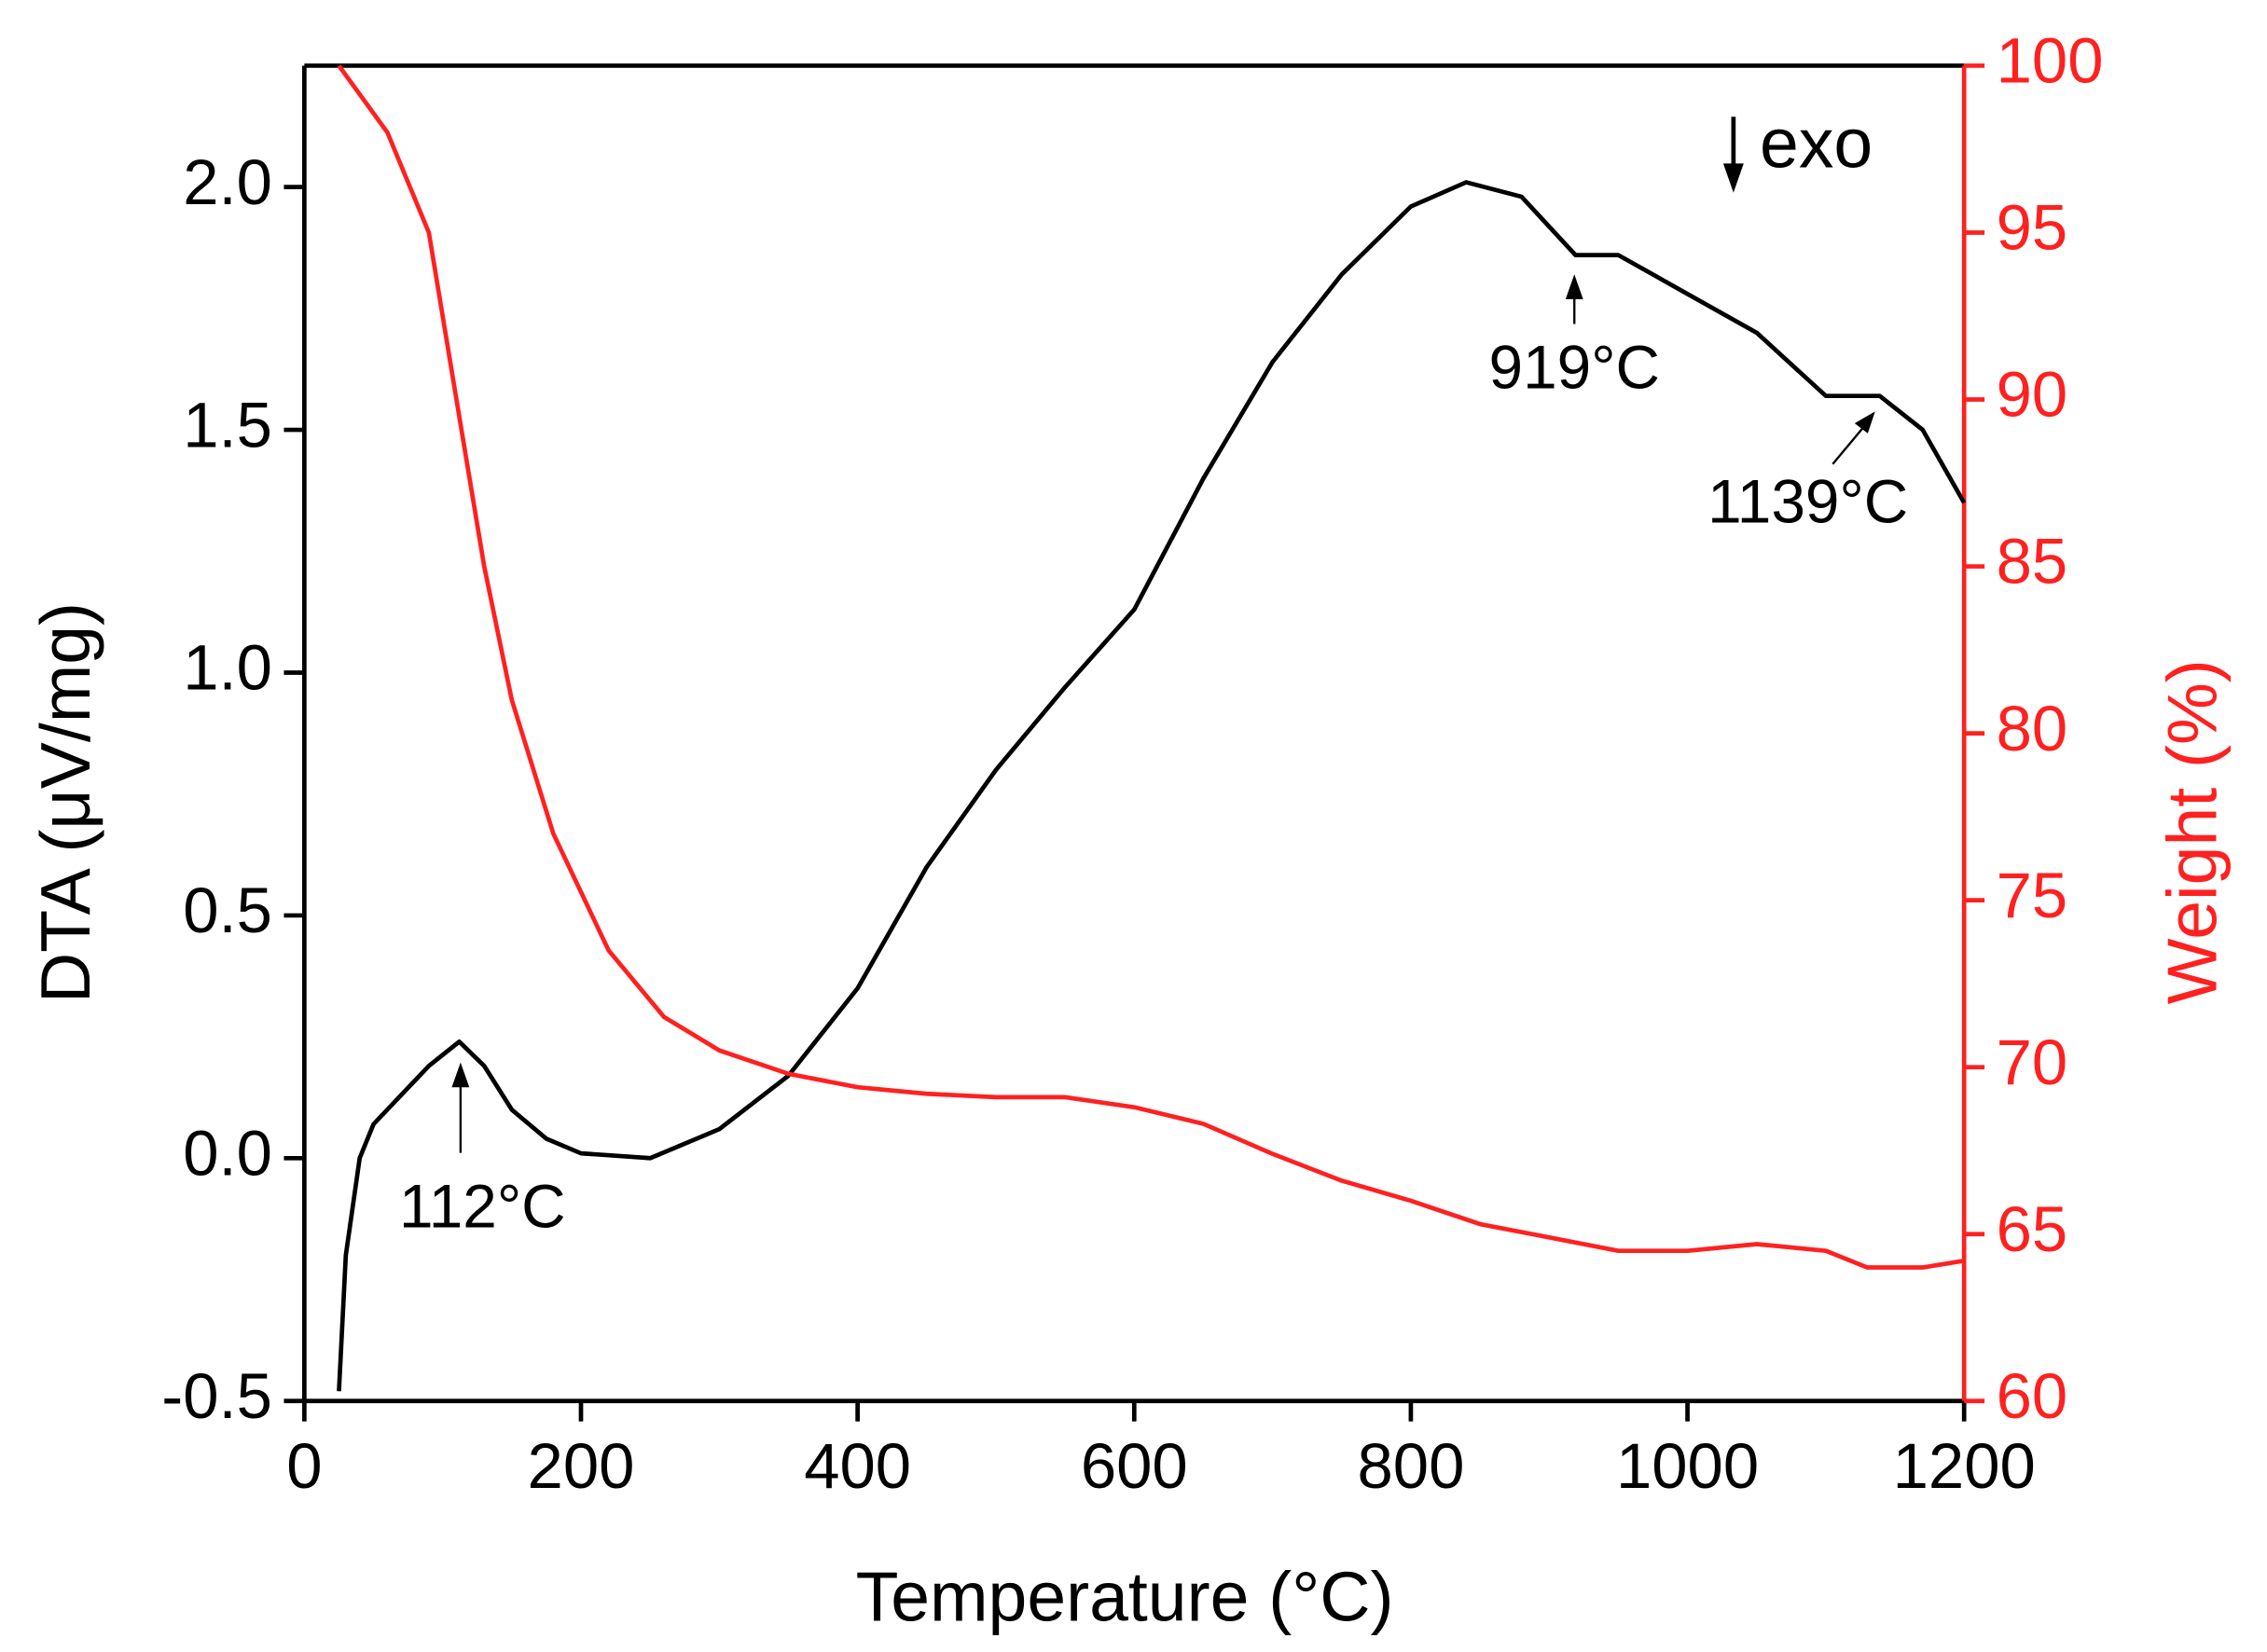 The width and height of the screenshot is (2267, 1652). What do you see at coordinates (2050, 61) in the screenshot?
I see `y2-tick-label: 100` at bounding box center [2050, 61].